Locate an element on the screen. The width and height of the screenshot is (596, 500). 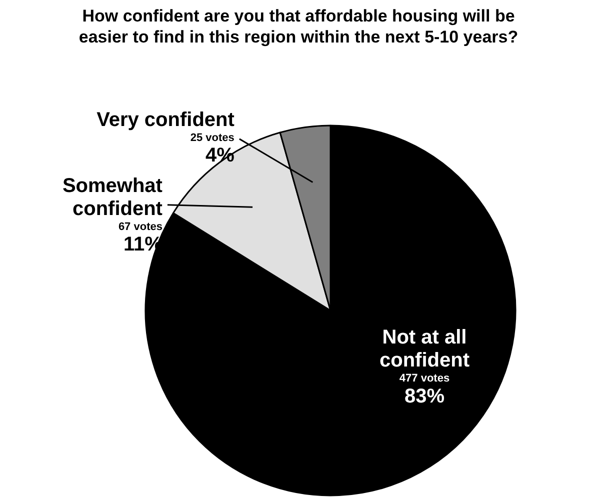
data-label: 477 votes 83% is located at coordinates (424, 390).